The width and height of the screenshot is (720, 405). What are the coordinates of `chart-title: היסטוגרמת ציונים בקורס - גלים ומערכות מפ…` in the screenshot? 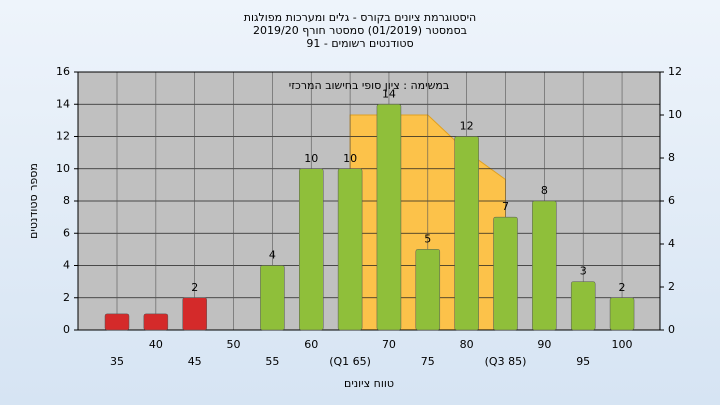 It's located at (360, 17).